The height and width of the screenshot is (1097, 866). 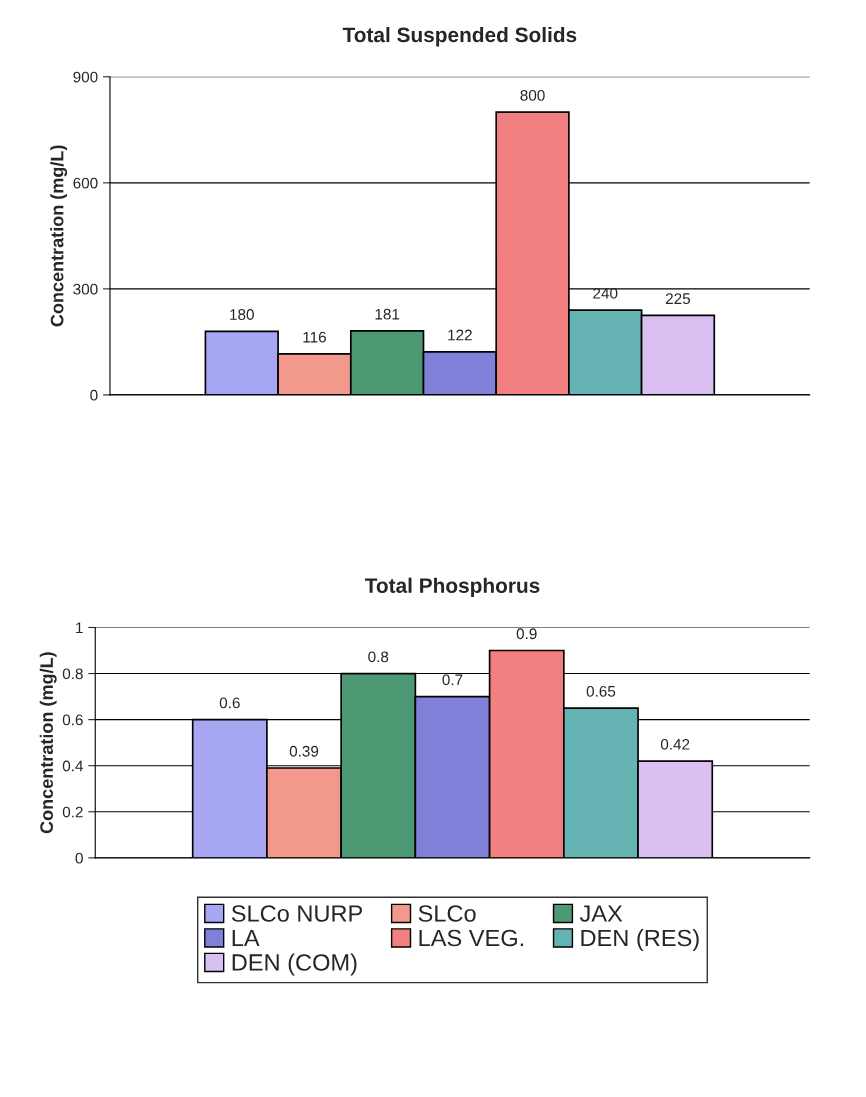 What do you see at coordinates (304, 751) in the screenshot?
I see `data-label: 0.39` at bounding box center [304, 751].